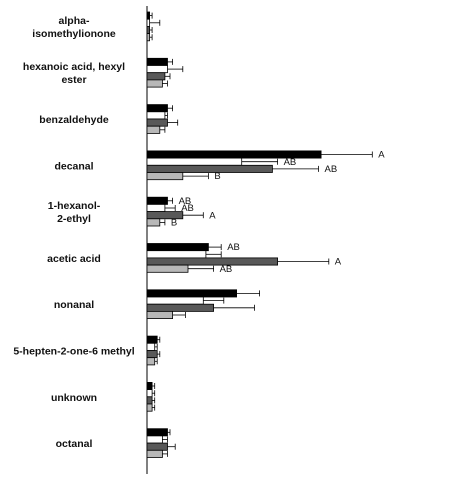  Describe the element at coordinates (73, 352) in the screenshot. I see `category-label: 5-hepten-2-one-6 methyl` at that location.